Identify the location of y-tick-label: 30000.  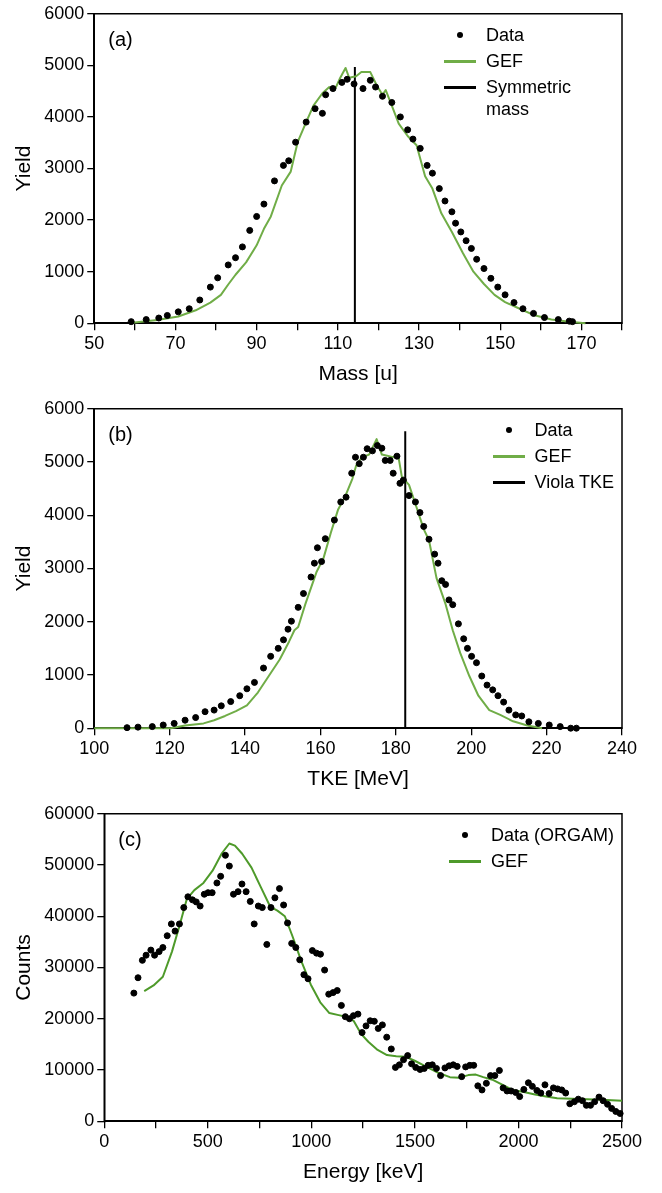
(69, 966).